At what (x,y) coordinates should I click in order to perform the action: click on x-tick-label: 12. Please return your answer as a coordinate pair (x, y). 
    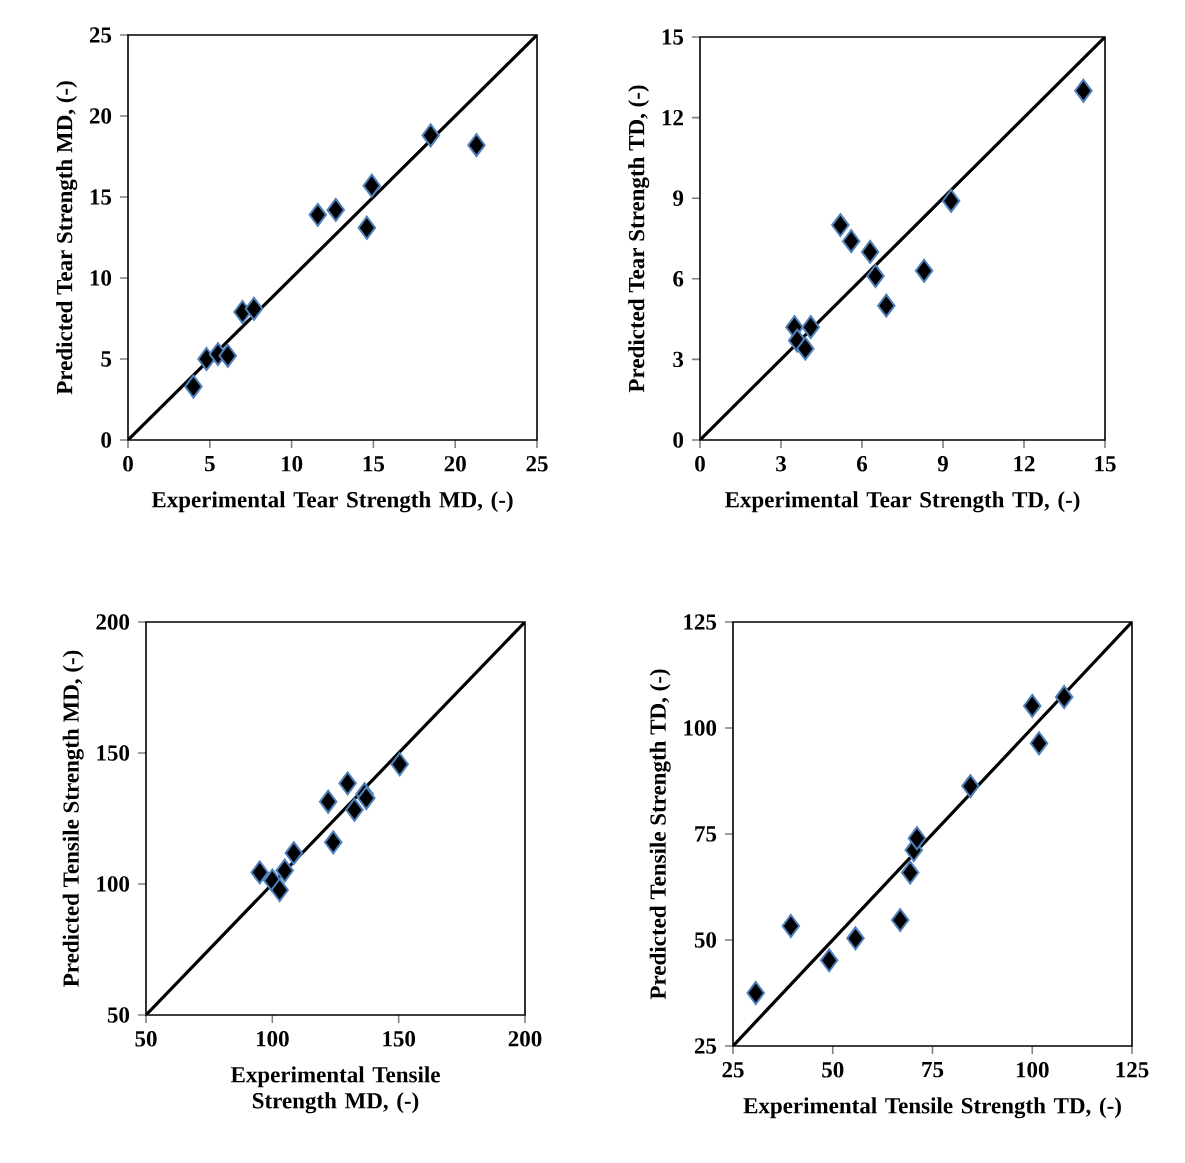
    Looking at the image, I should click on (1024, 464).